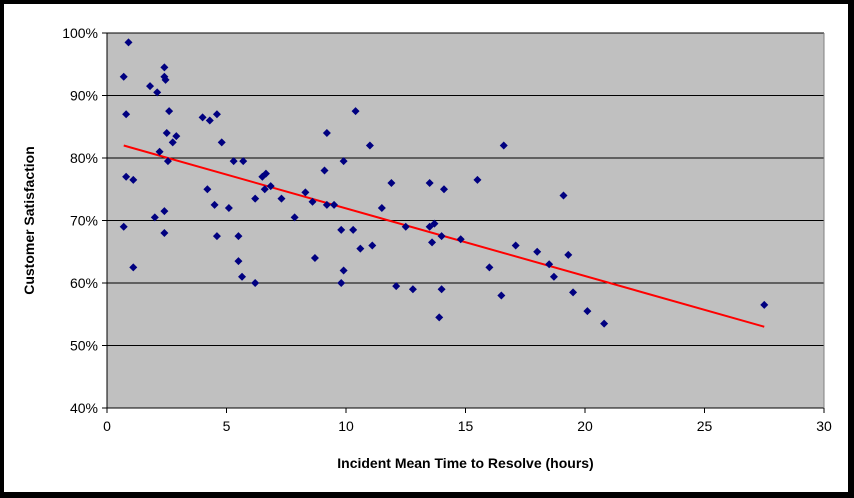 The width and height of the screenshot is (854, 498). I want to click on x-axis-title: Incident Mean Time to Resolve (hours), so click(465, 463).